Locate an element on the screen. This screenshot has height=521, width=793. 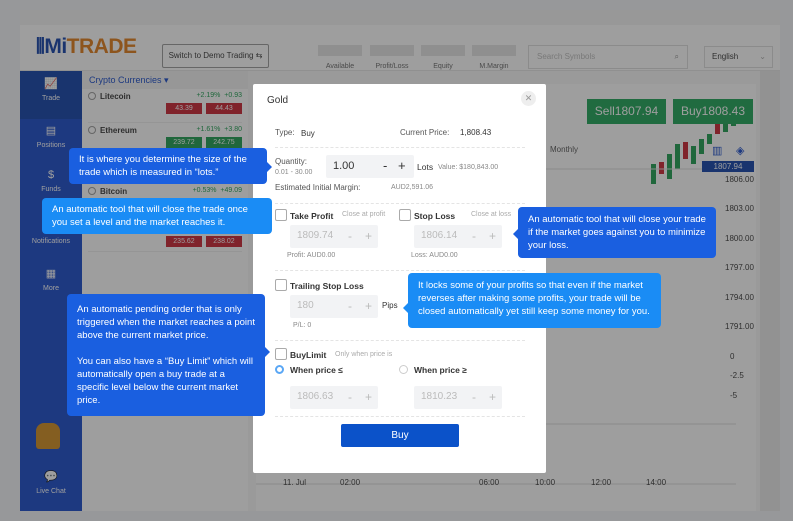
y-axis-label: 1803.00 is located at coordinates (739, 208).